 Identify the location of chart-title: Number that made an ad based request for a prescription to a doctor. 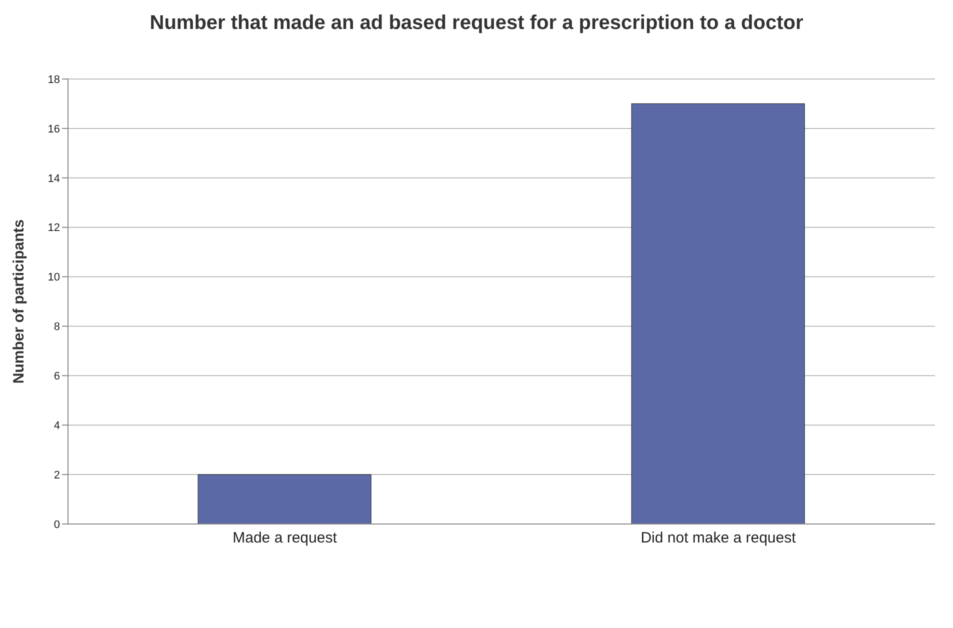
(476, 23).